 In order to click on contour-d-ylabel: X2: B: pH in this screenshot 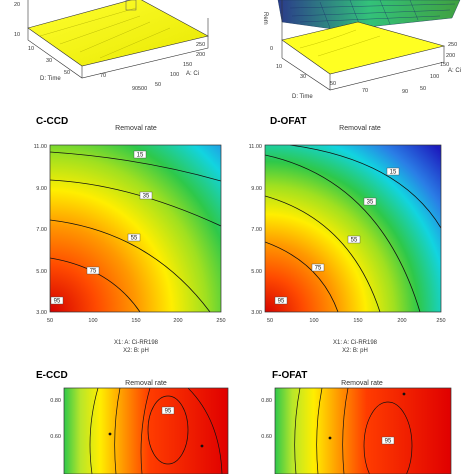, I will do `click(355, 351)`.